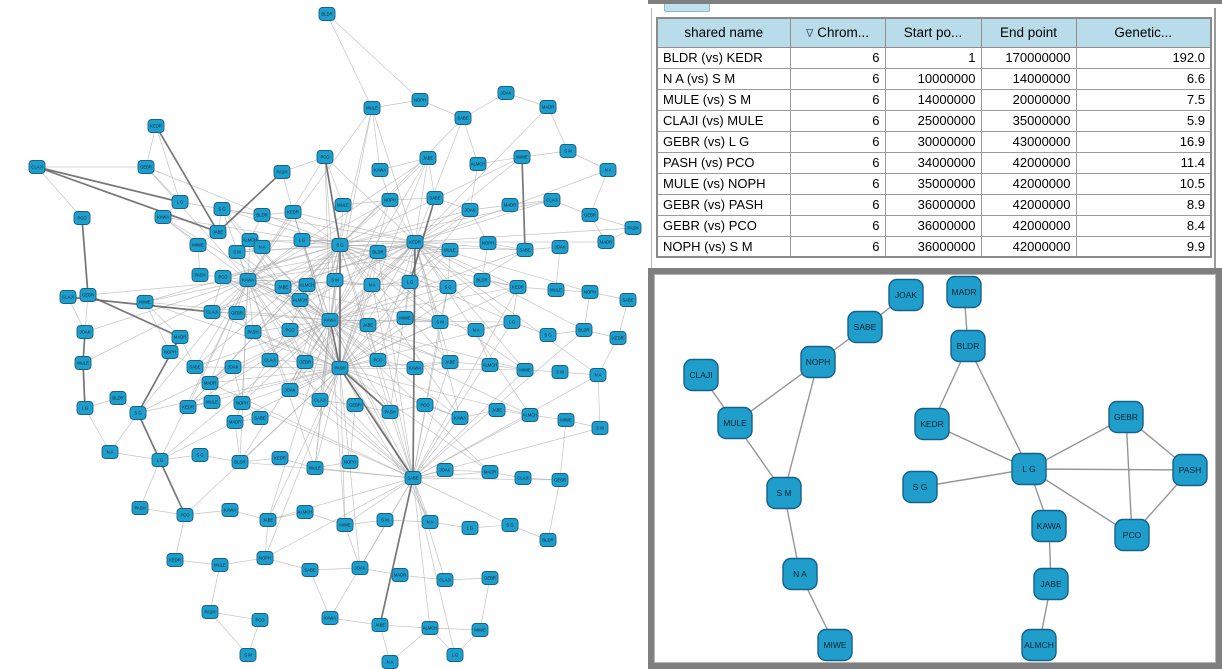  What do you see at coordinates (723, 78) in the screenshot?
I see `cell-shared-name: N A (vs) S M` at bounding box center [723, 78].